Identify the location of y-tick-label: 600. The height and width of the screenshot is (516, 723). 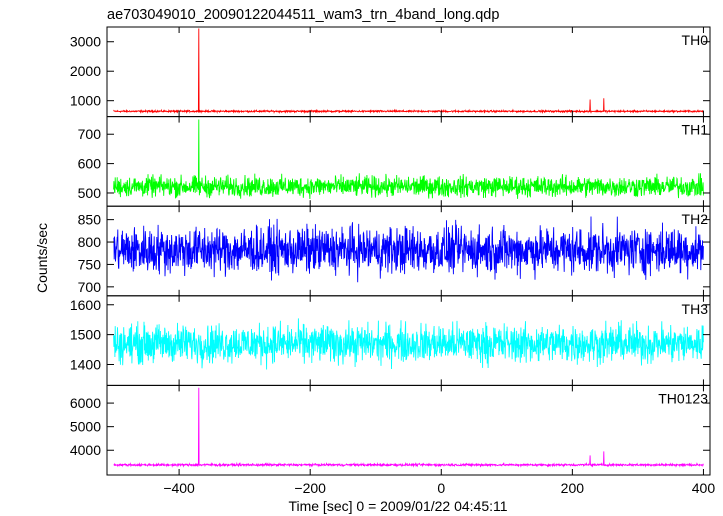
(90, 164).